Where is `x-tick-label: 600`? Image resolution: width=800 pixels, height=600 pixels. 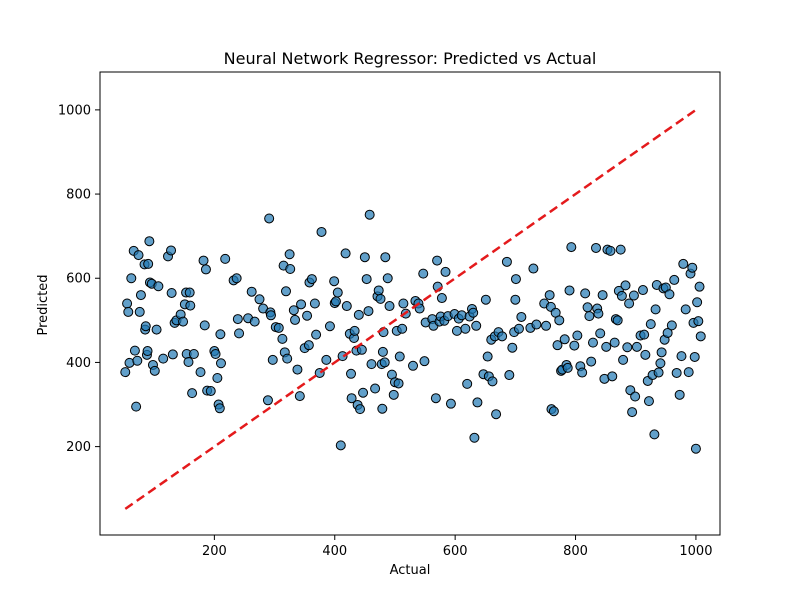
x-tick-label: 600 is located at coordinates (455, 551).